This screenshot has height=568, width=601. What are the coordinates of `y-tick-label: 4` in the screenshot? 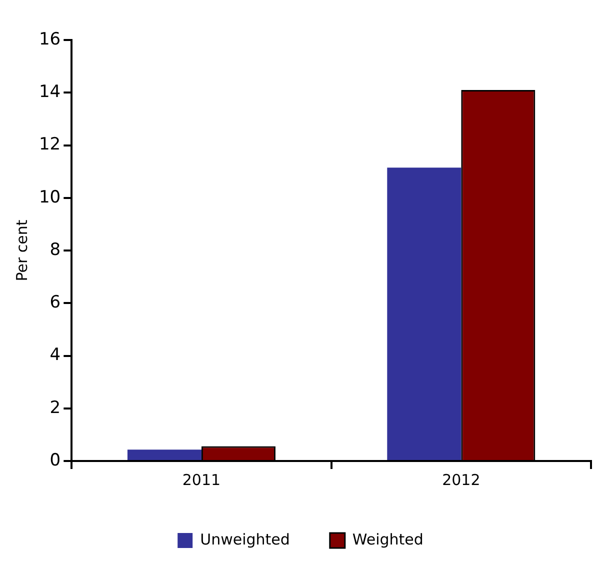 It's located at (55, 355).